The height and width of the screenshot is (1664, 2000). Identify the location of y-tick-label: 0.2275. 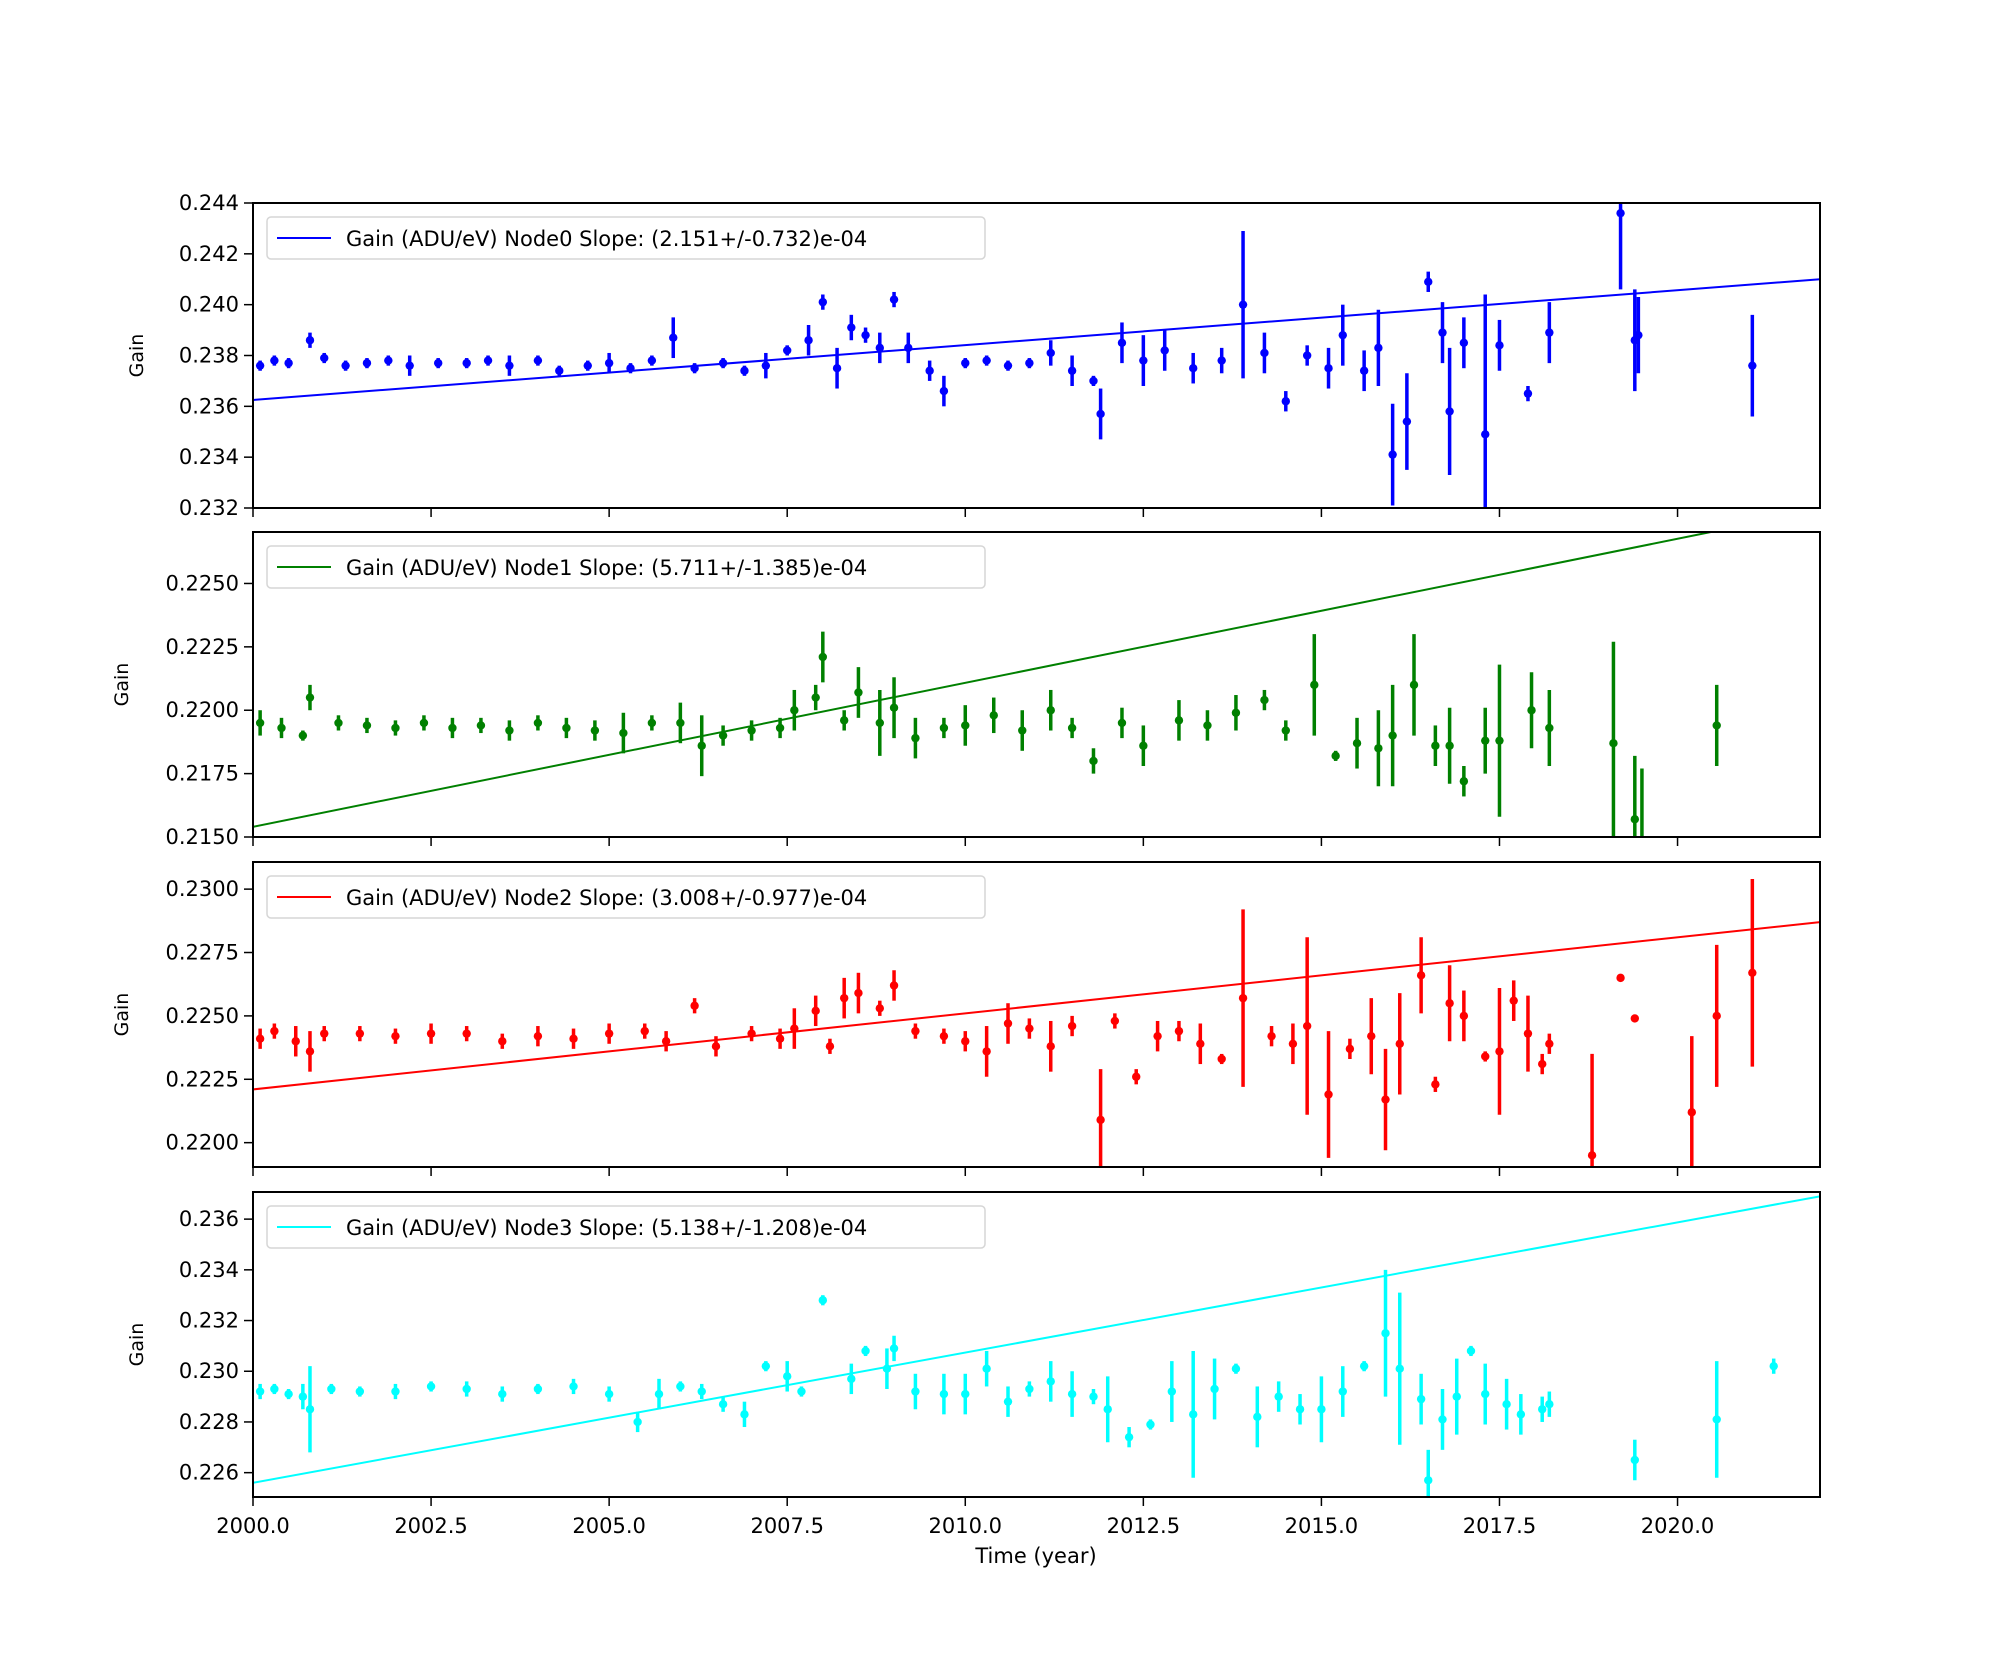
(202, 953).